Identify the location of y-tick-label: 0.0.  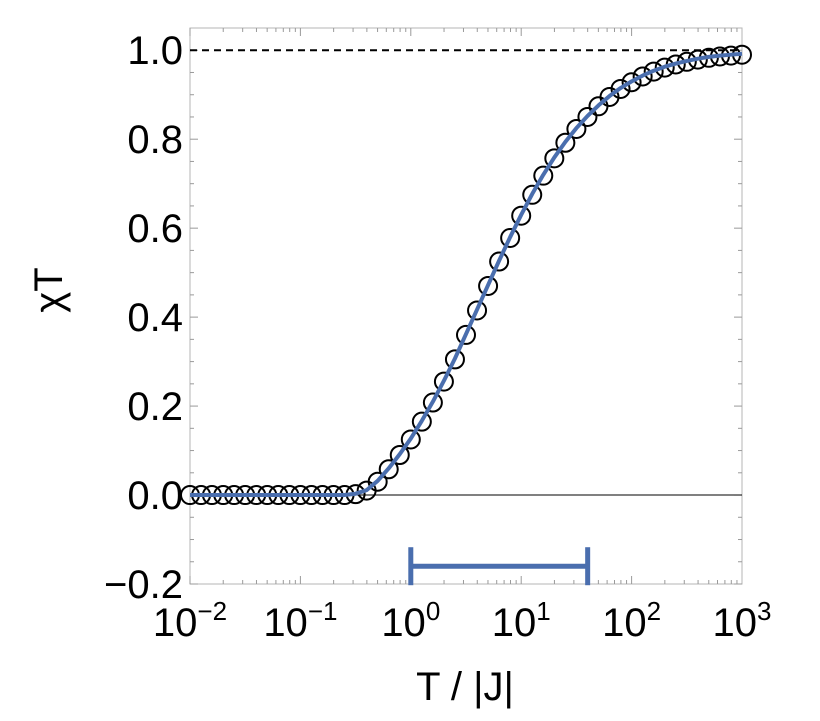
(155, 496).